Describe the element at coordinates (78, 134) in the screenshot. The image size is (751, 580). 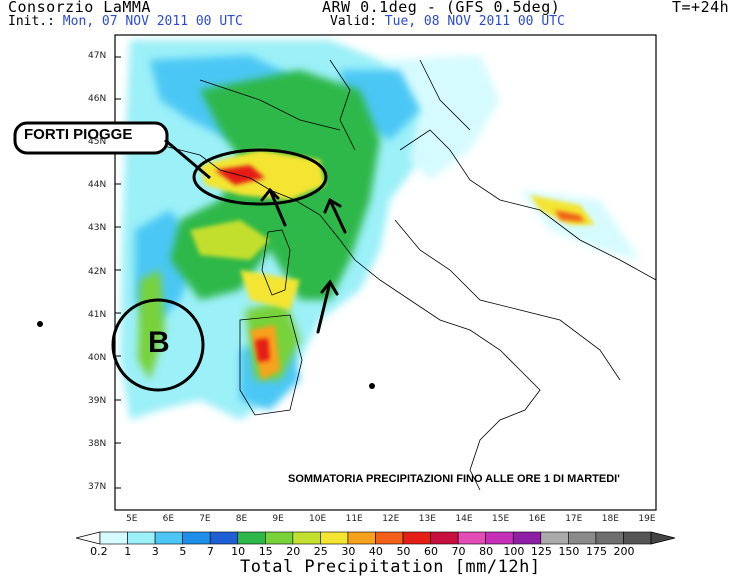
I see `label-heavy-rain: FORTI PIOGGE` at that location.